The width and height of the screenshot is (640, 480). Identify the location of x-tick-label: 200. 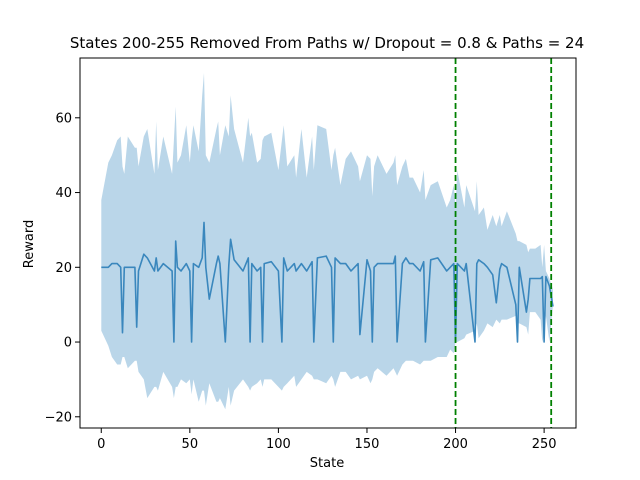
(455, 444).